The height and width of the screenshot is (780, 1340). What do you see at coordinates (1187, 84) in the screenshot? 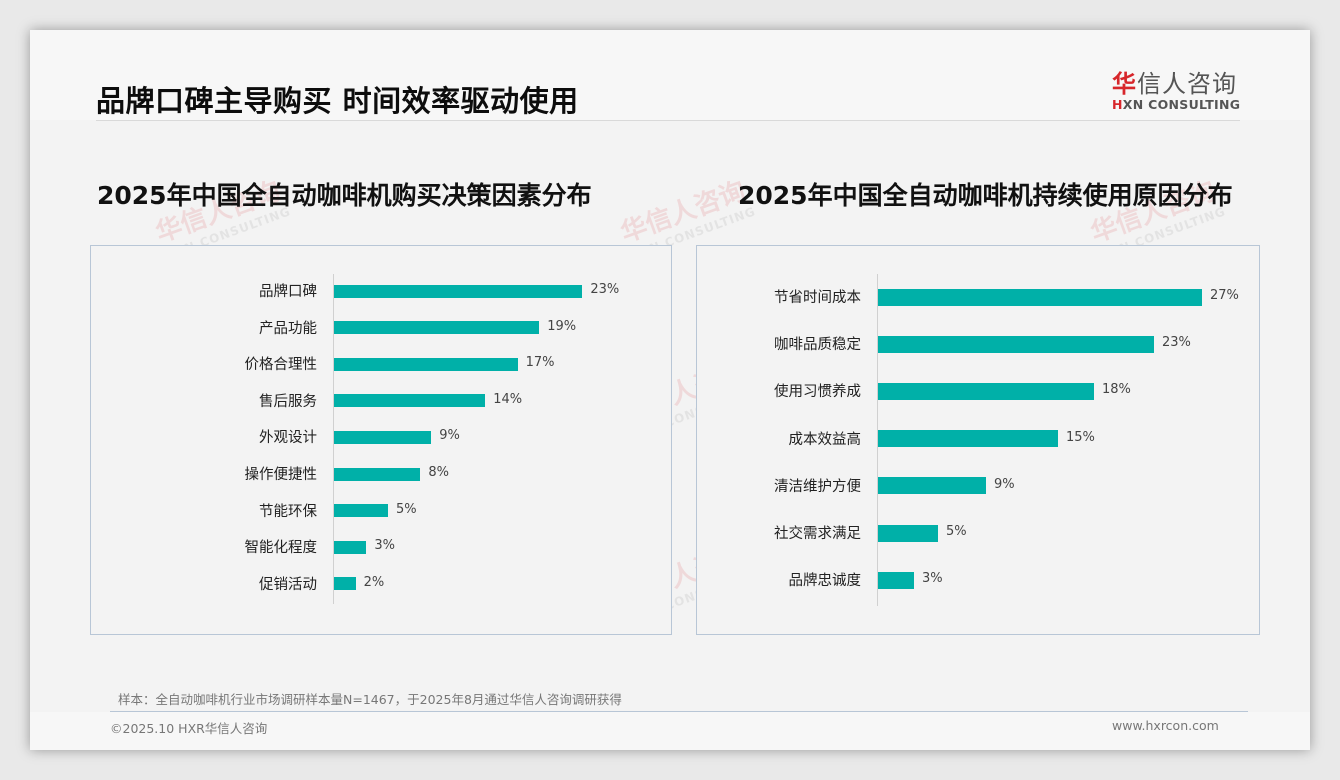
I see `logo-cn-rest: 信人咨询` at bounding box center [1187, 84].